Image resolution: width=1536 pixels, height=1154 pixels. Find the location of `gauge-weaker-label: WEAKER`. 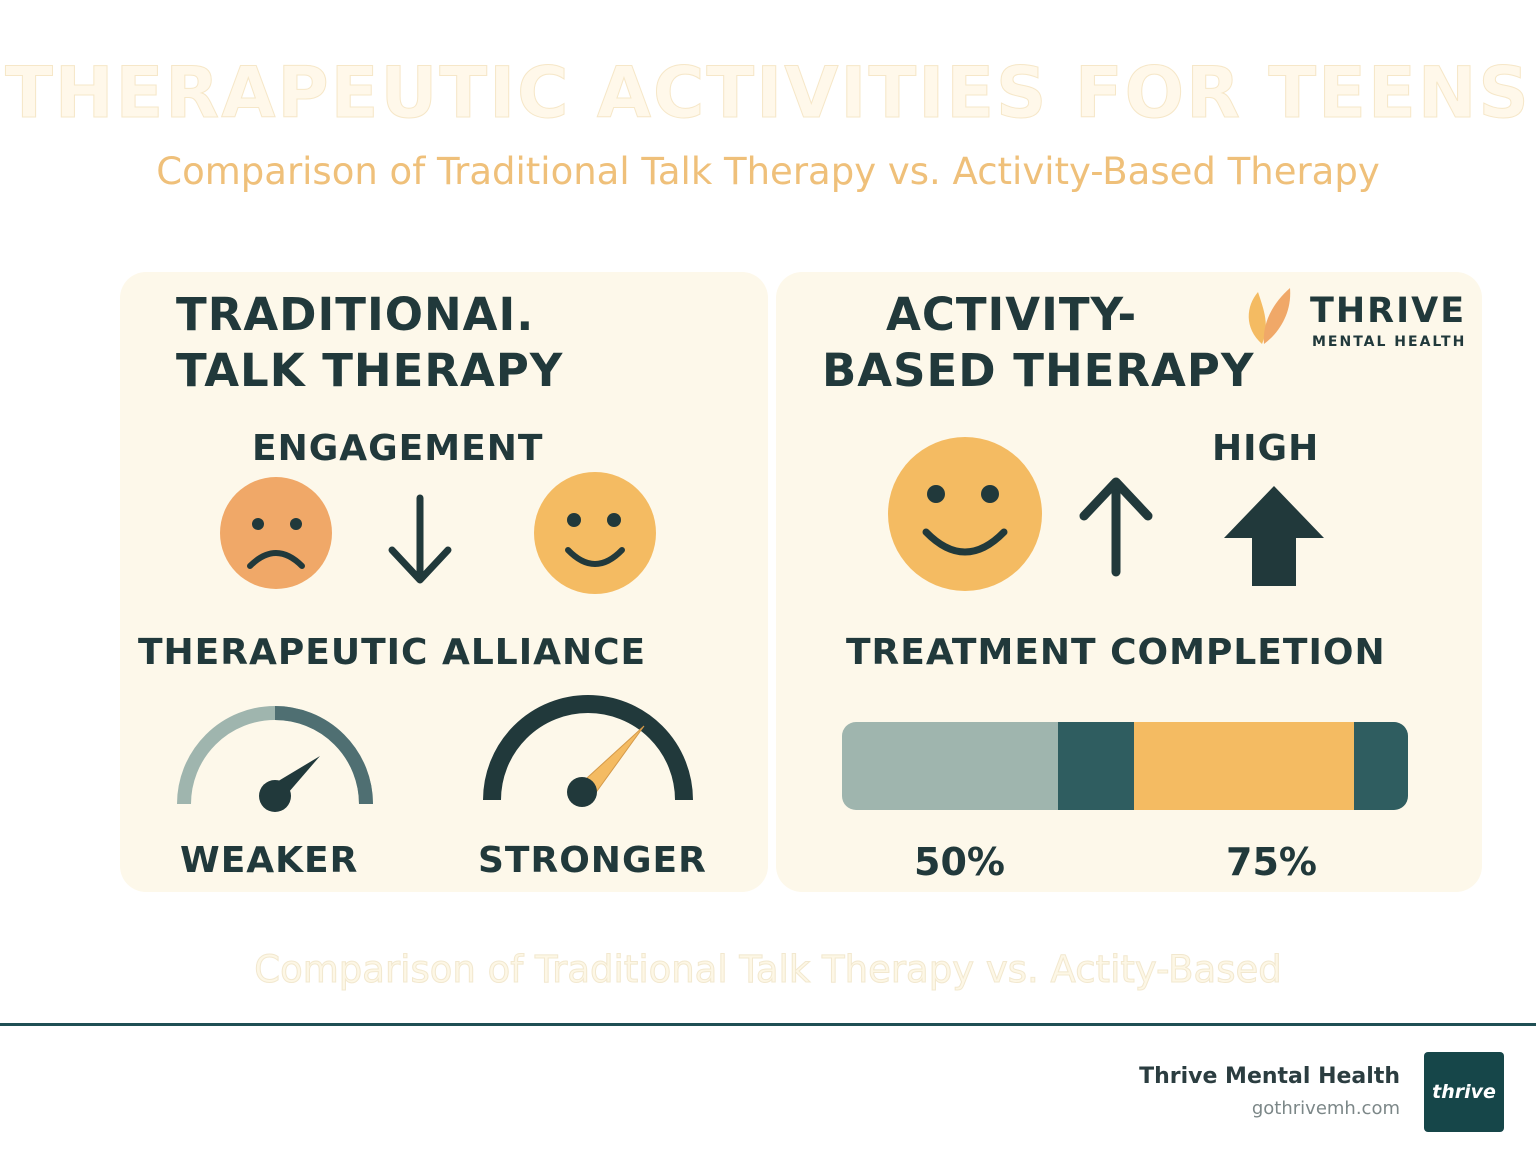

gauge-weaker-label: WEAKER is located at coordinates (269, 860).